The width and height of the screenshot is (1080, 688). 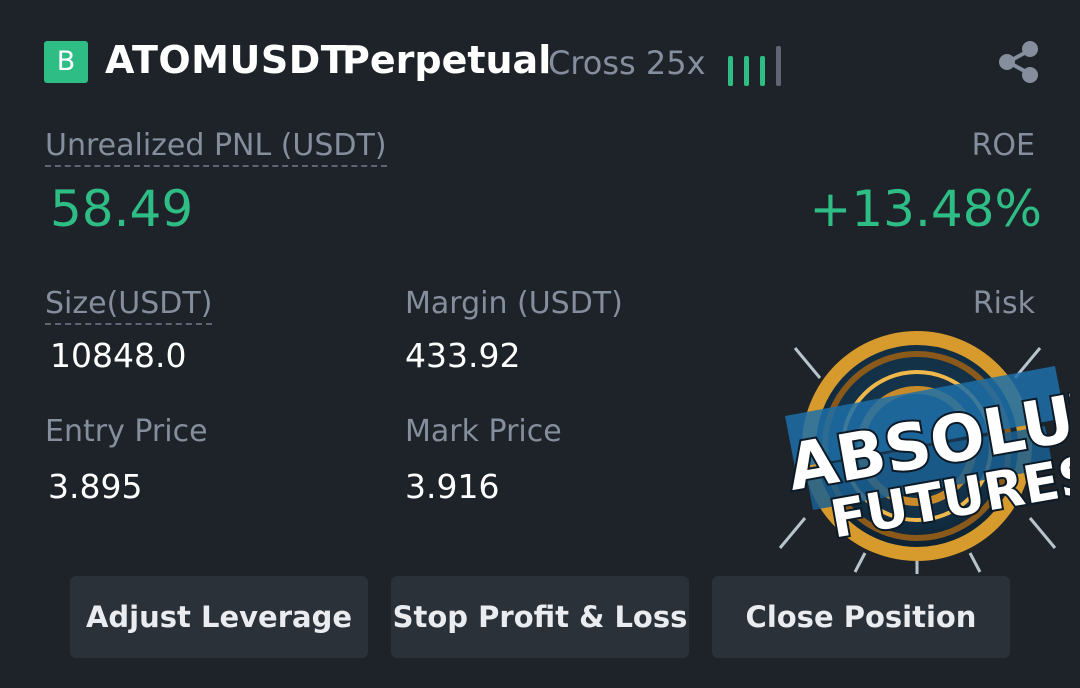 What do you see at coordinates (514, 303) in the screenshot?
I see `margin-label: Margin (USDT)` at bounding box center [514, 303].